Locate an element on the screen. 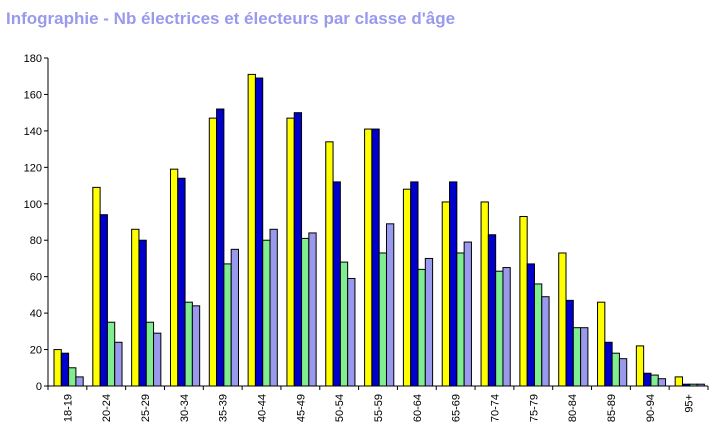  x-tick-label: 65-69 is located at coordinates (457, 408).